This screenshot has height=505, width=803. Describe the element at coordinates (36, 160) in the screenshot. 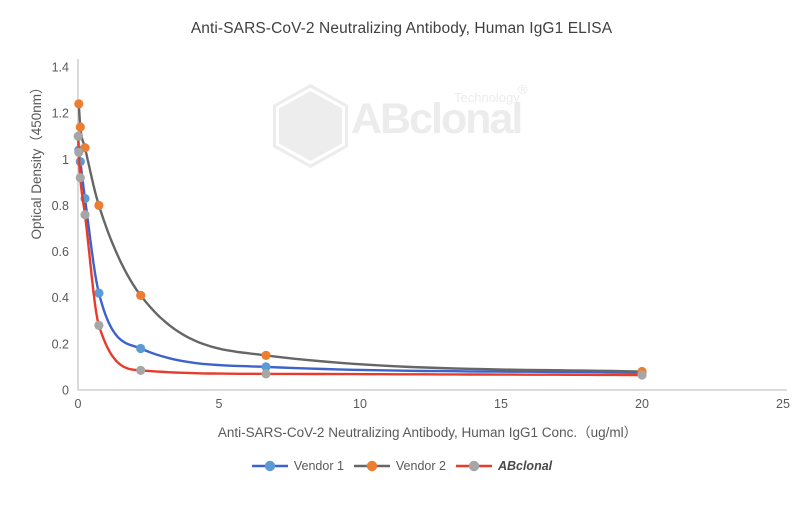

I see `y-axis-title: Optical Density（450nm）` at that location.